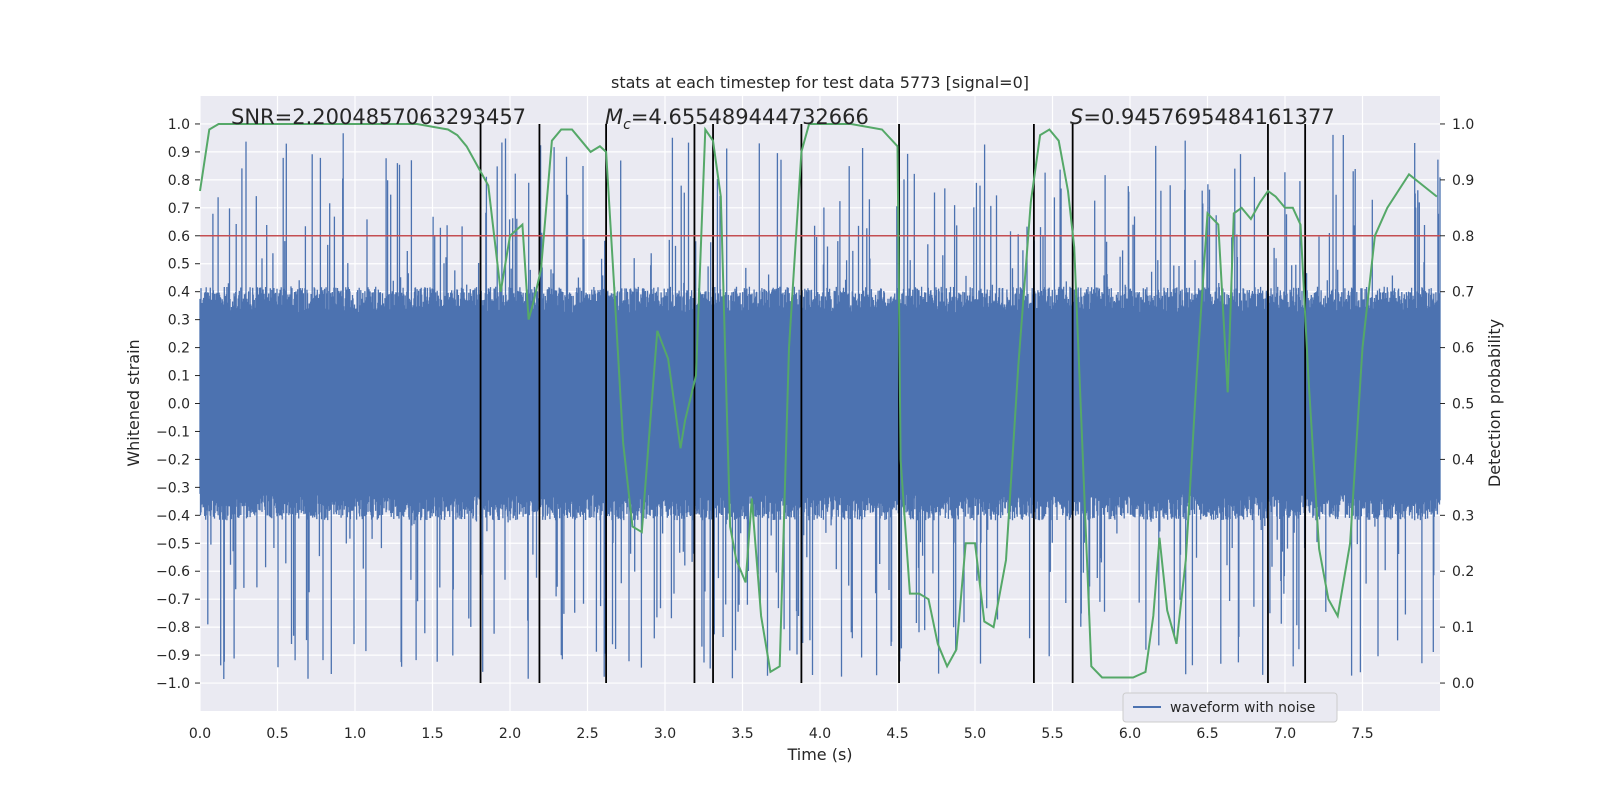  I want to click on x-tick-label-12: 6.0, so click(1130, 734).